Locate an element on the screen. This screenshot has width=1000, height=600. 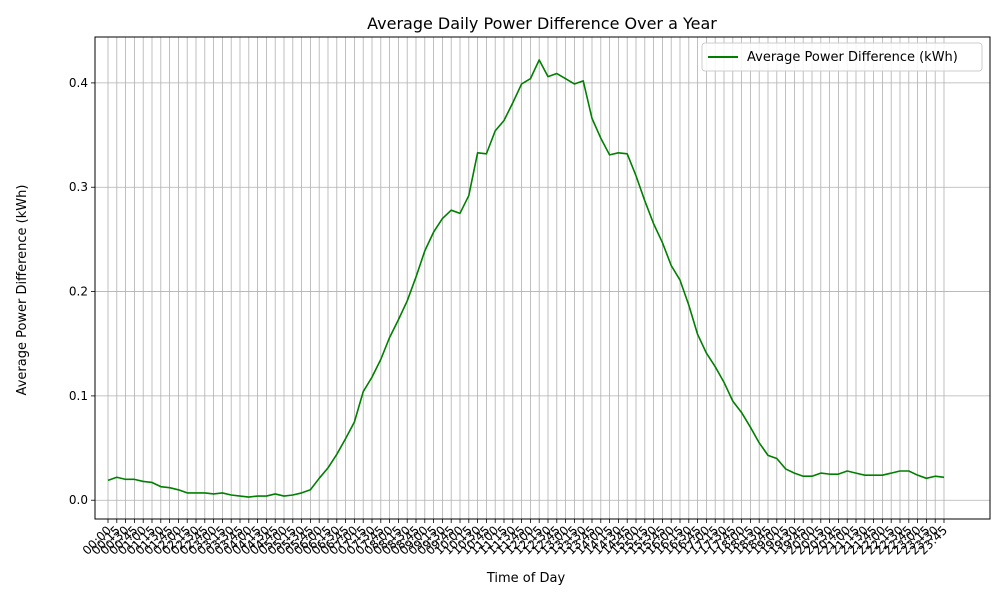
x-axis-label: Time of Day is located at coordinates (526, 578).